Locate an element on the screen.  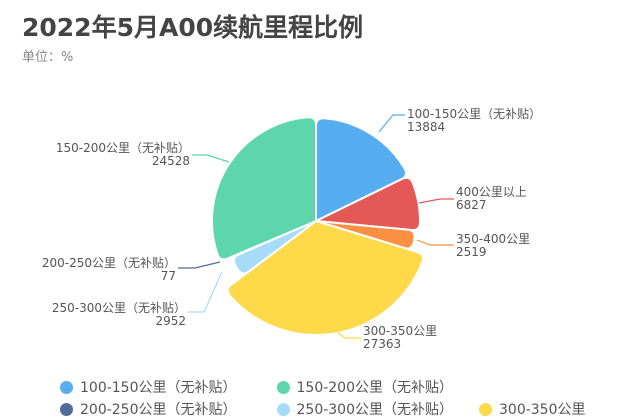
slice-label: 250-300公里（无补贴） 2952 is located at coordinates (119, 315).